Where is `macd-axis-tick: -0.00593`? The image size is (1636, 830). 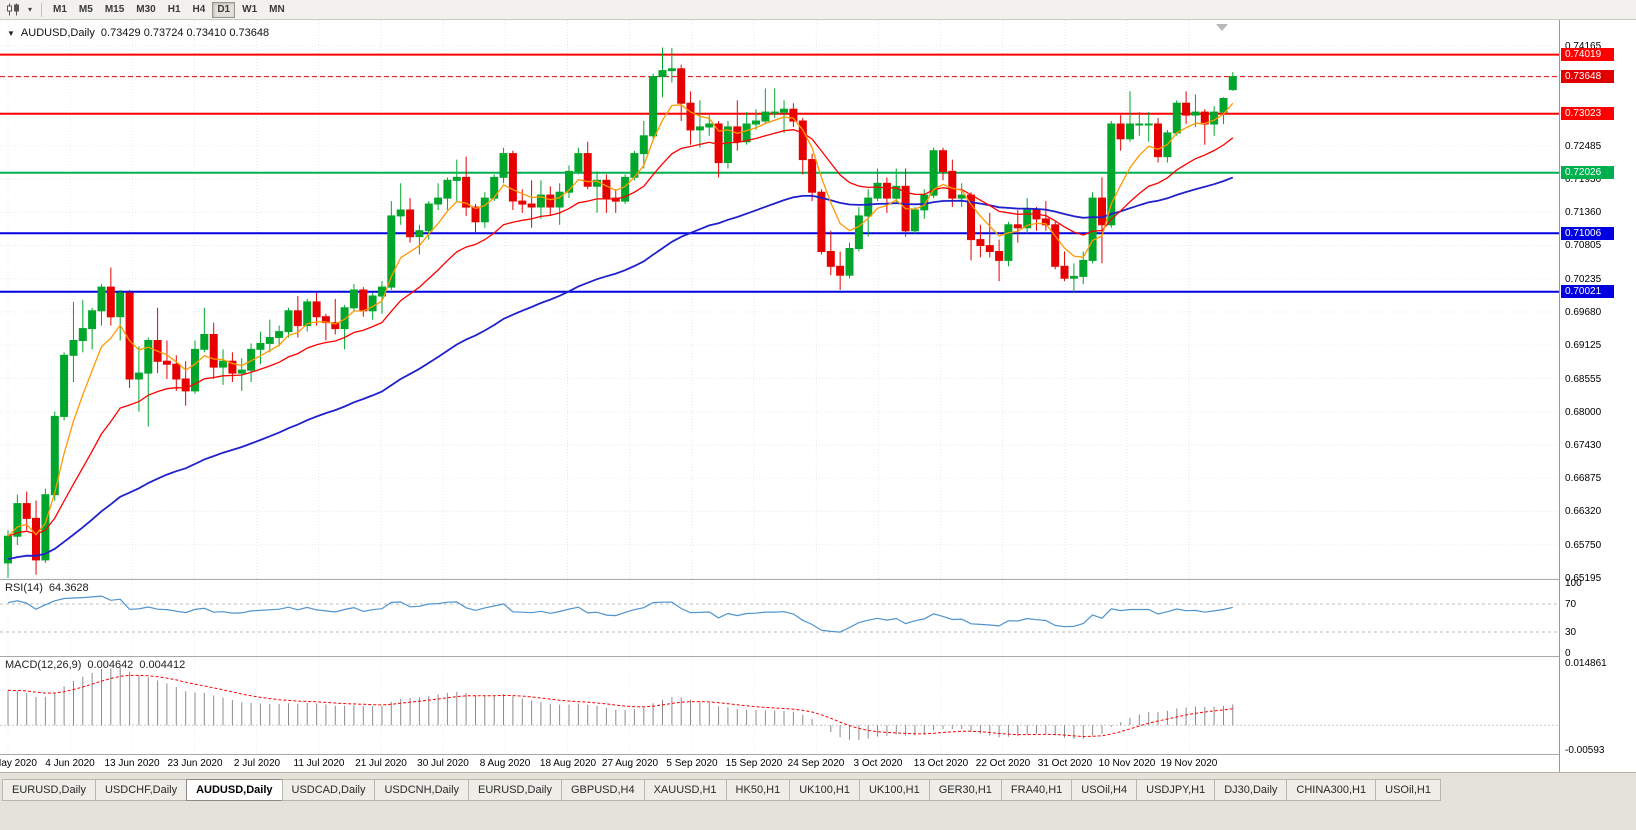
macd-axis-tick: -0.00593 is located at coordinates (1585, 750).